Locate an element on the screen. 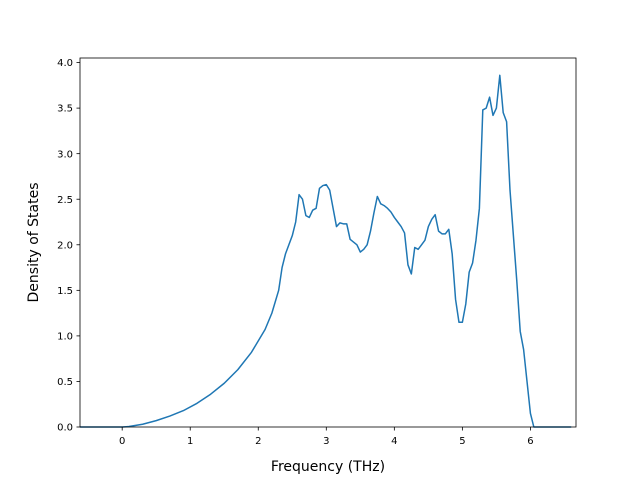  x-tick-label: 0 is located at coordinates (122, 441).